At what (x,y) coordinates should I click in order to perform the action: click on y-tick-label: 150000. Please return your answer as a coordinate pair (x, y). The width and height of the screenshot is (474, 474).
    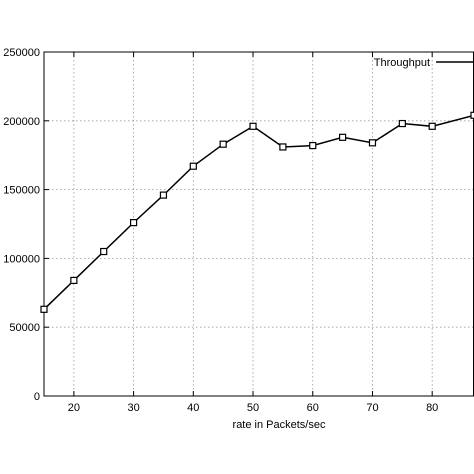
    Looking at the image, I should click on (21, 191).